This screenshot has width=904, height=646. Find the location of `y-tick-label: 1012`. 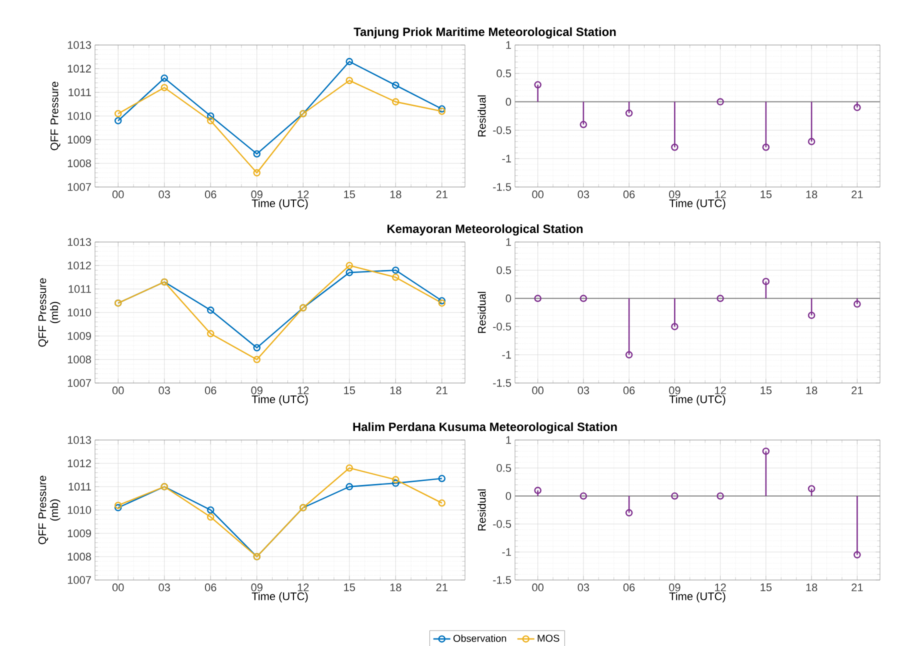

y-tick-label: 1012 is located at coordinates (79, 68).